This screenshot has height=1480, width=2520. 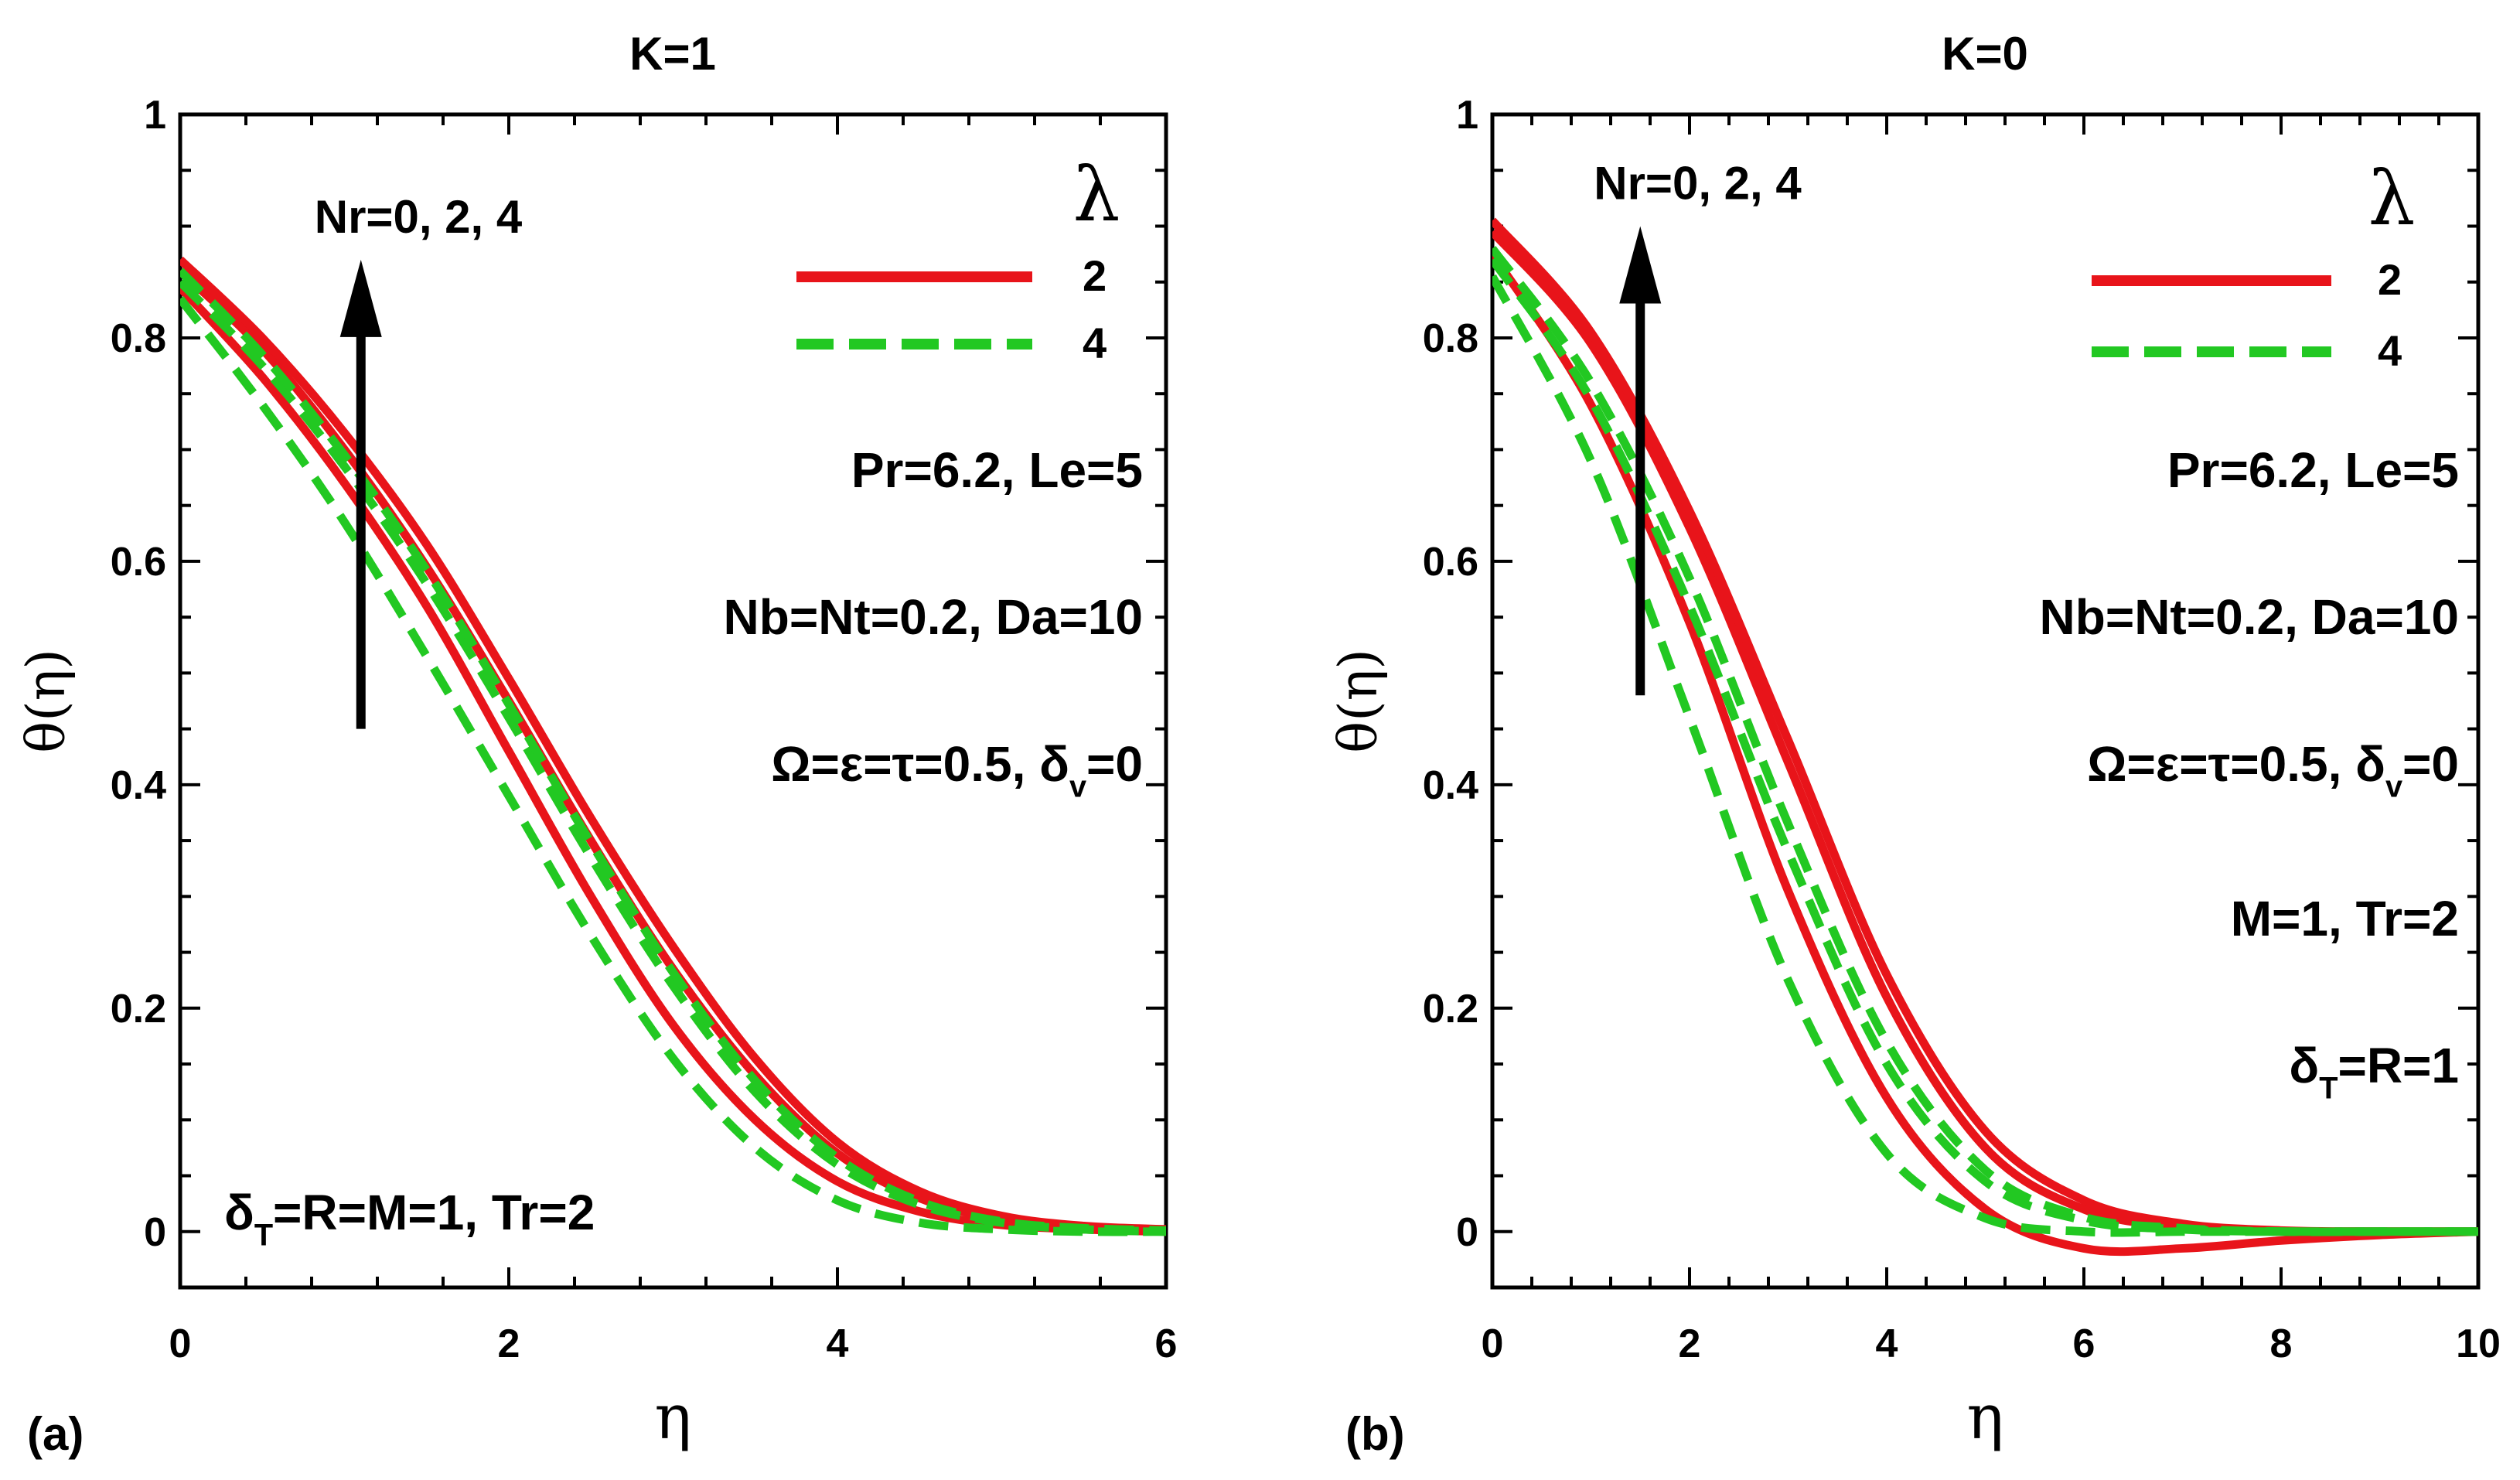 I want to click on panel-title: K=0, so click(x=1985, y=54).